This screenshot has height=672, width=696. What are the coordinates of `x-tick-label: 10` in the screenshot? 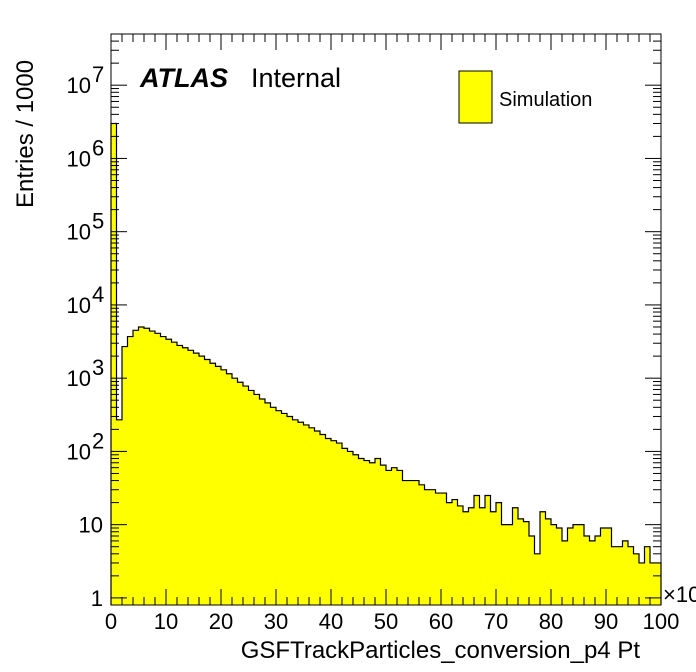 It's located at (166, 621).